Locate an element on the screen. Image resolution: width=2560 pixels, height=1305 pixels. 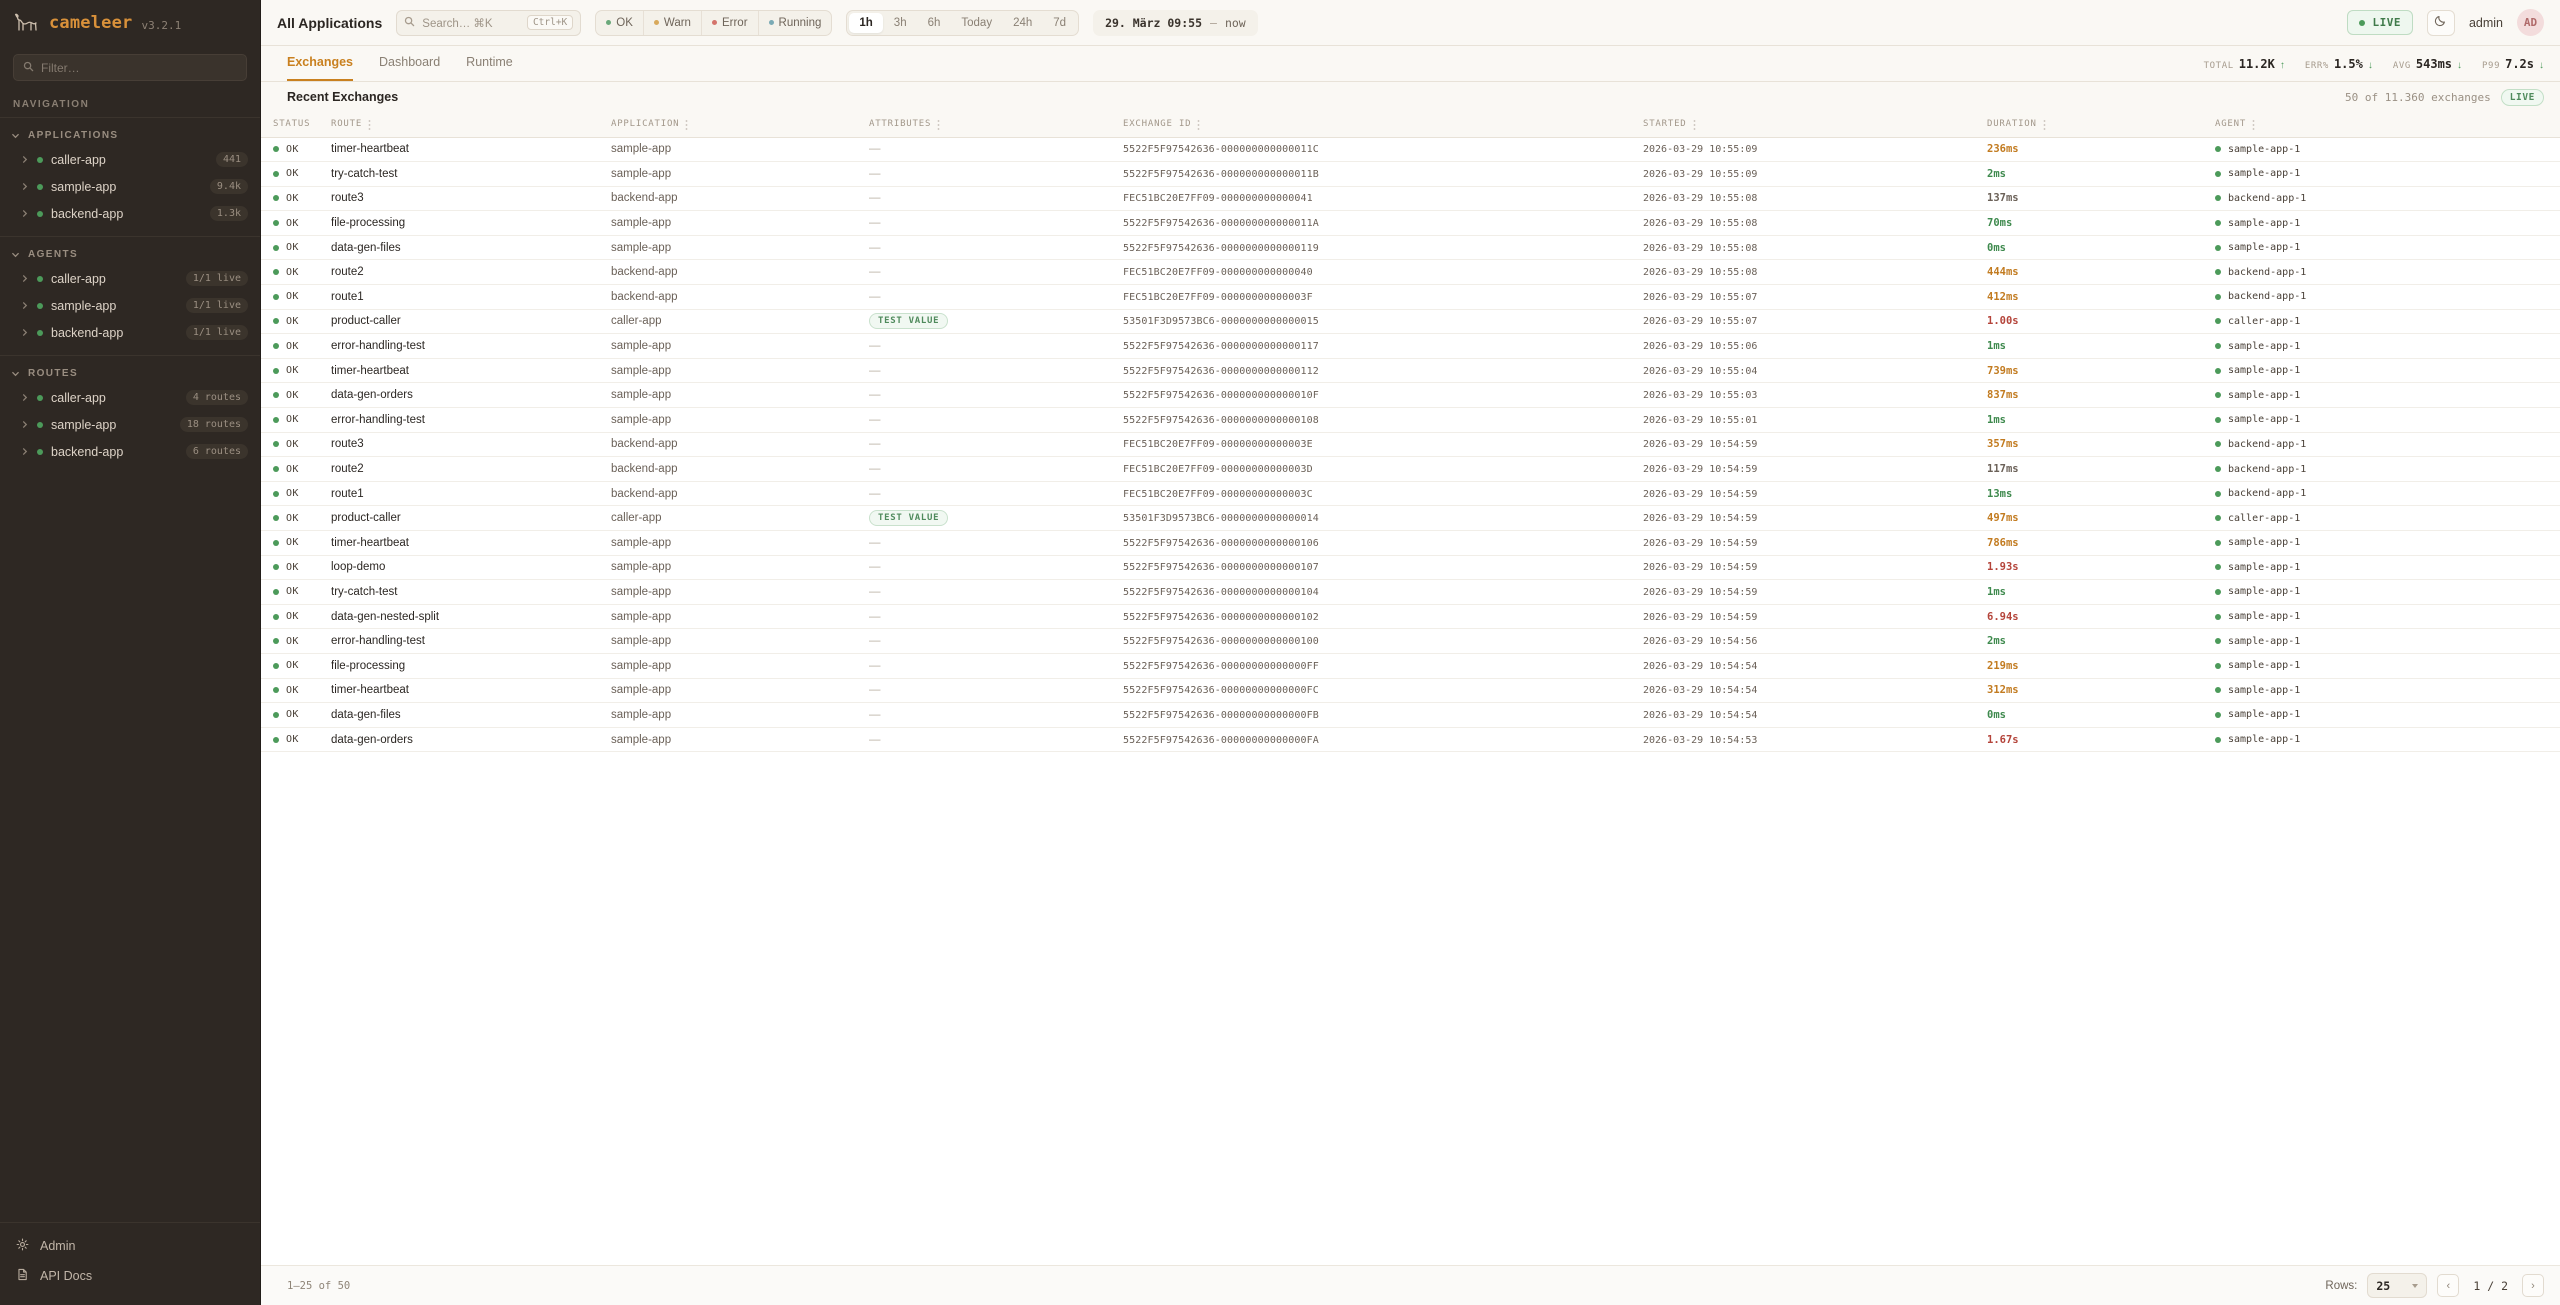
cell-exchange-id: 53501F3D9573BC6-0000000000000015 is located at coordinates (1375, 322).